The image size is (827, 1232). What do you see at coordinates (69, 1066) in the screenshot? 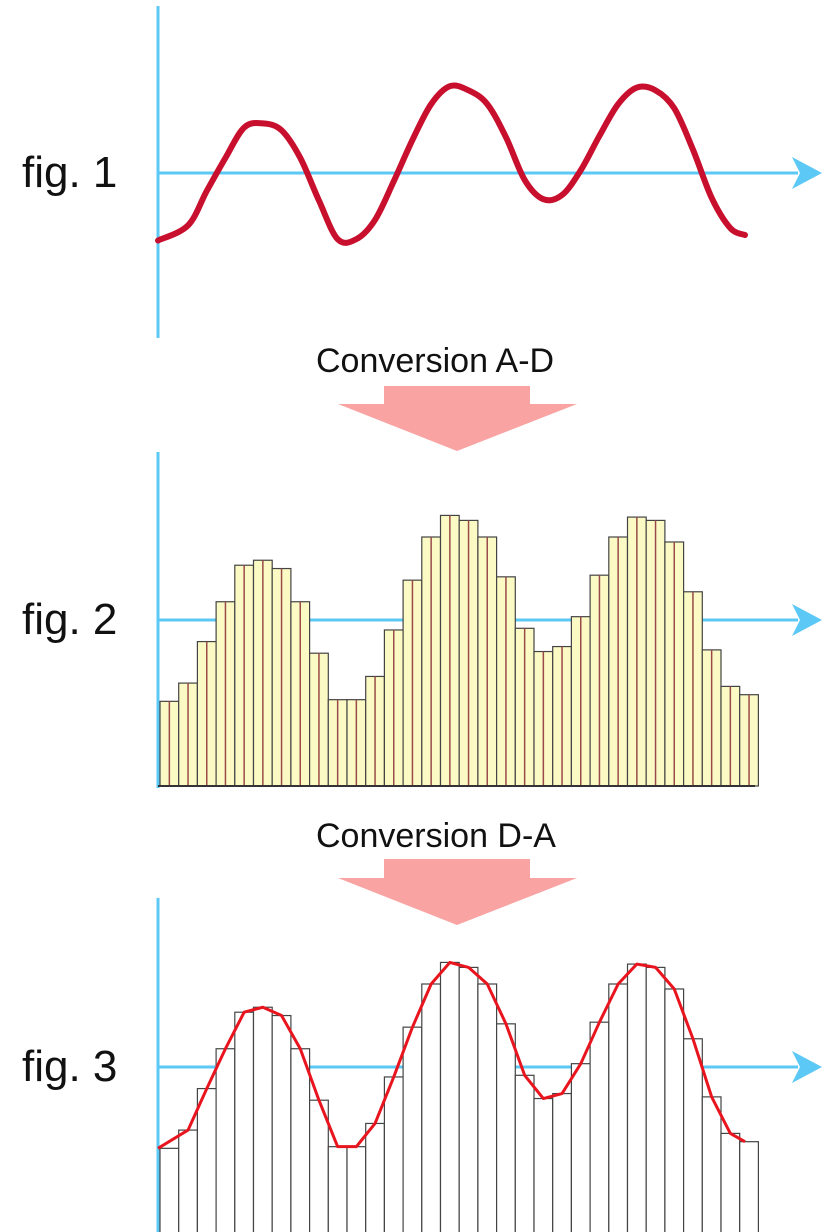
I see `figure-3-label: fig. 3` at bounding box center [69, 1066].